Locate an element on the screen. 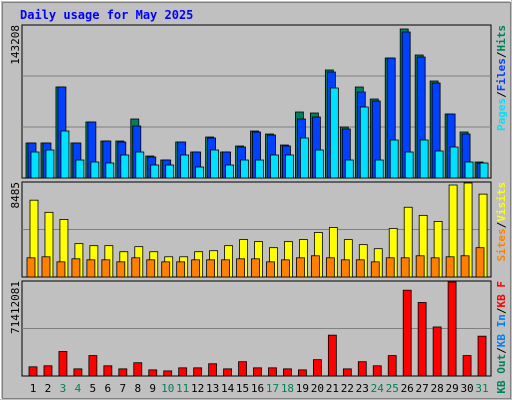 The width and height of the screenshot is (512, 400). x-tick-label: 28 is located at coordinates (437, 388).